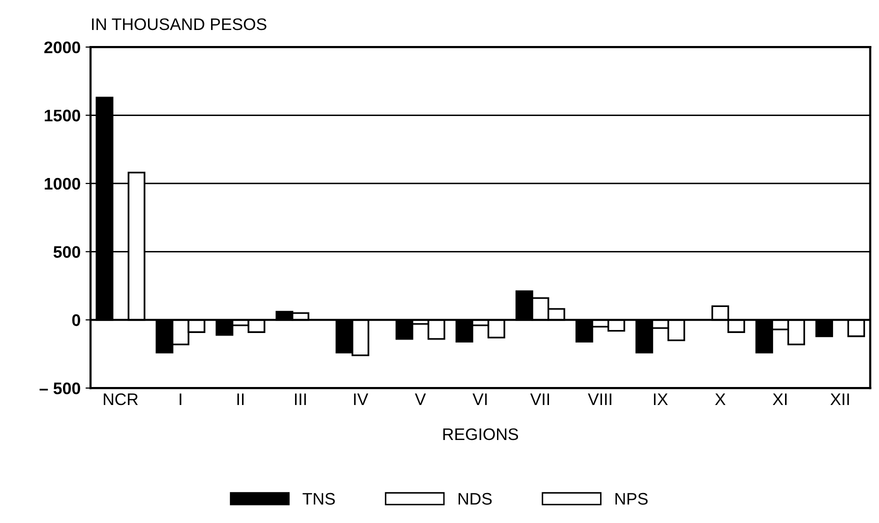 This screenshot has width=879, height=523. What do you see at coordinates (720, 400) in the screenshot?
I see `x-tick-label: X` at bounding box center [720, 400].